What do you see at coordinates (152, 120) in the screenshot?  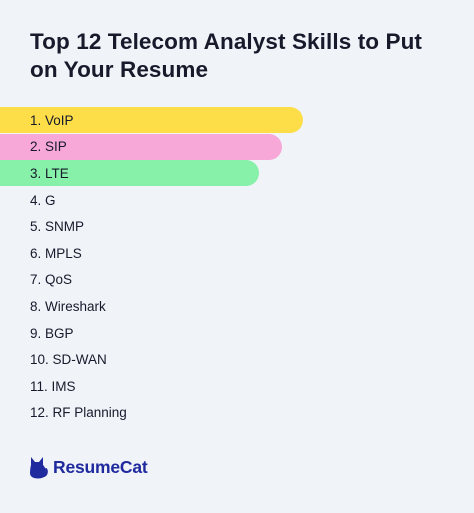 I see `skill-item: 1. VoIP` at bounding box center [152, 120].